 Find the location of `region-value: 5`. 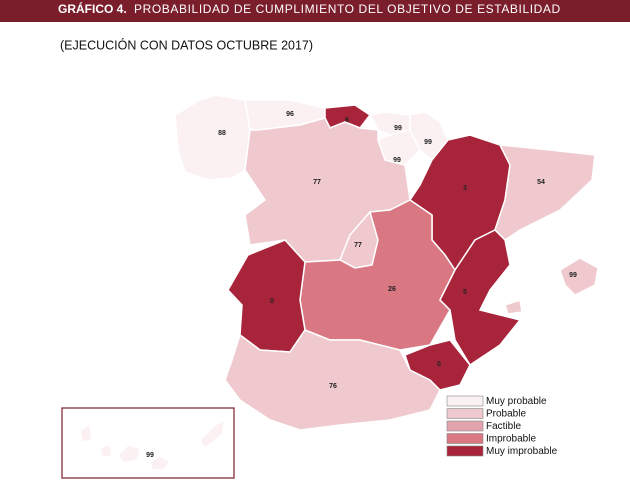

region-value: 5 is located at coordinates (465, 292).